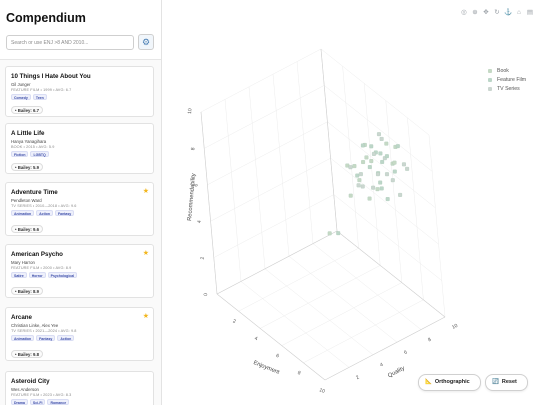 This screenshot has width=540, height=405. I want to click on search-input, so click(70, 42).